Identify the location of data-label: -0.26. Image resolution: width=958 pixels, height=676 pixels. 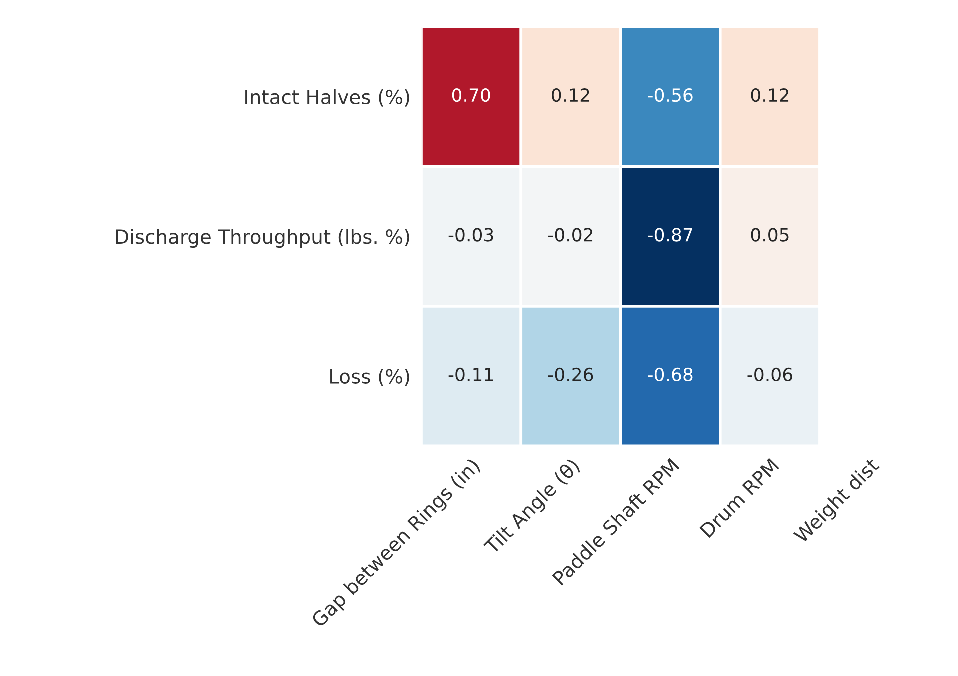
(571, 375).